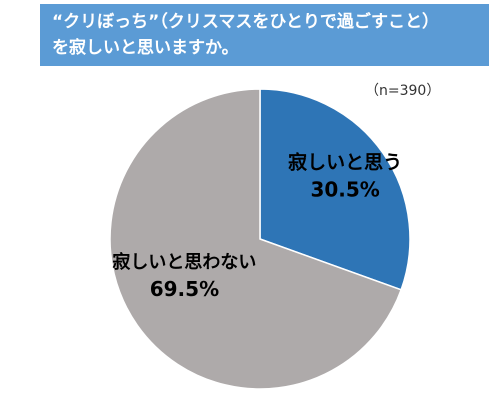 Image resolution: width=500 pixels, height=408 pixels. What do you see at coordinates (345, 162) in the screenshot?
I see `slice-category-label-1: 寂しいと思う` at bounding box center [345, 162].